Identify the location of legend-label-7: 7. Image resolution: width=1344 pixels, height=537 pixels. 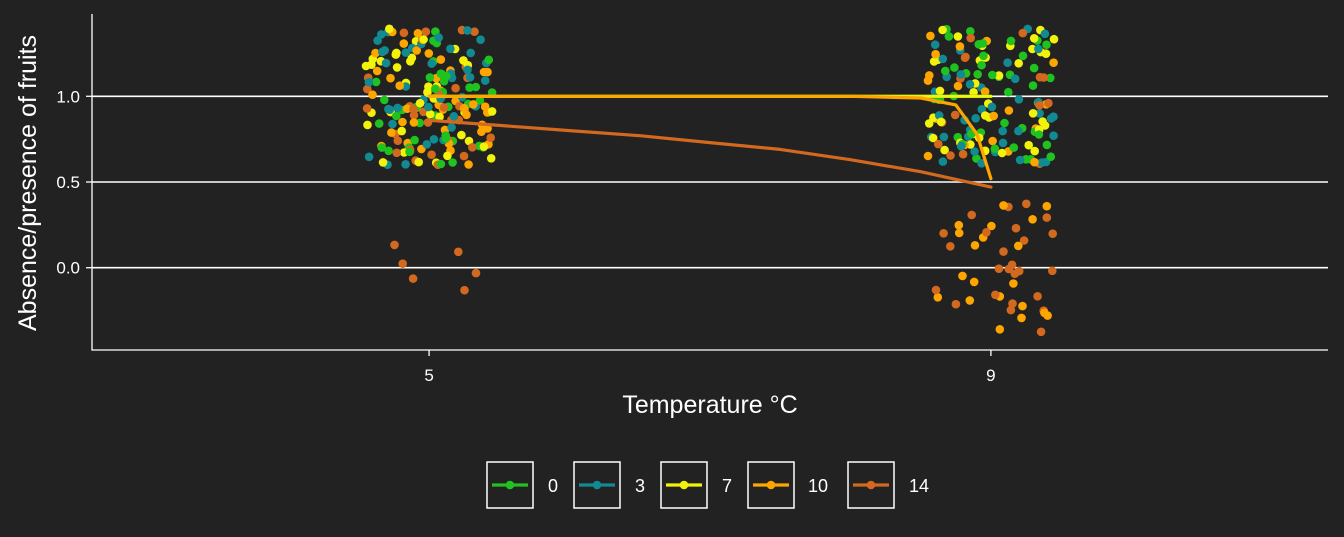
(727, 486).